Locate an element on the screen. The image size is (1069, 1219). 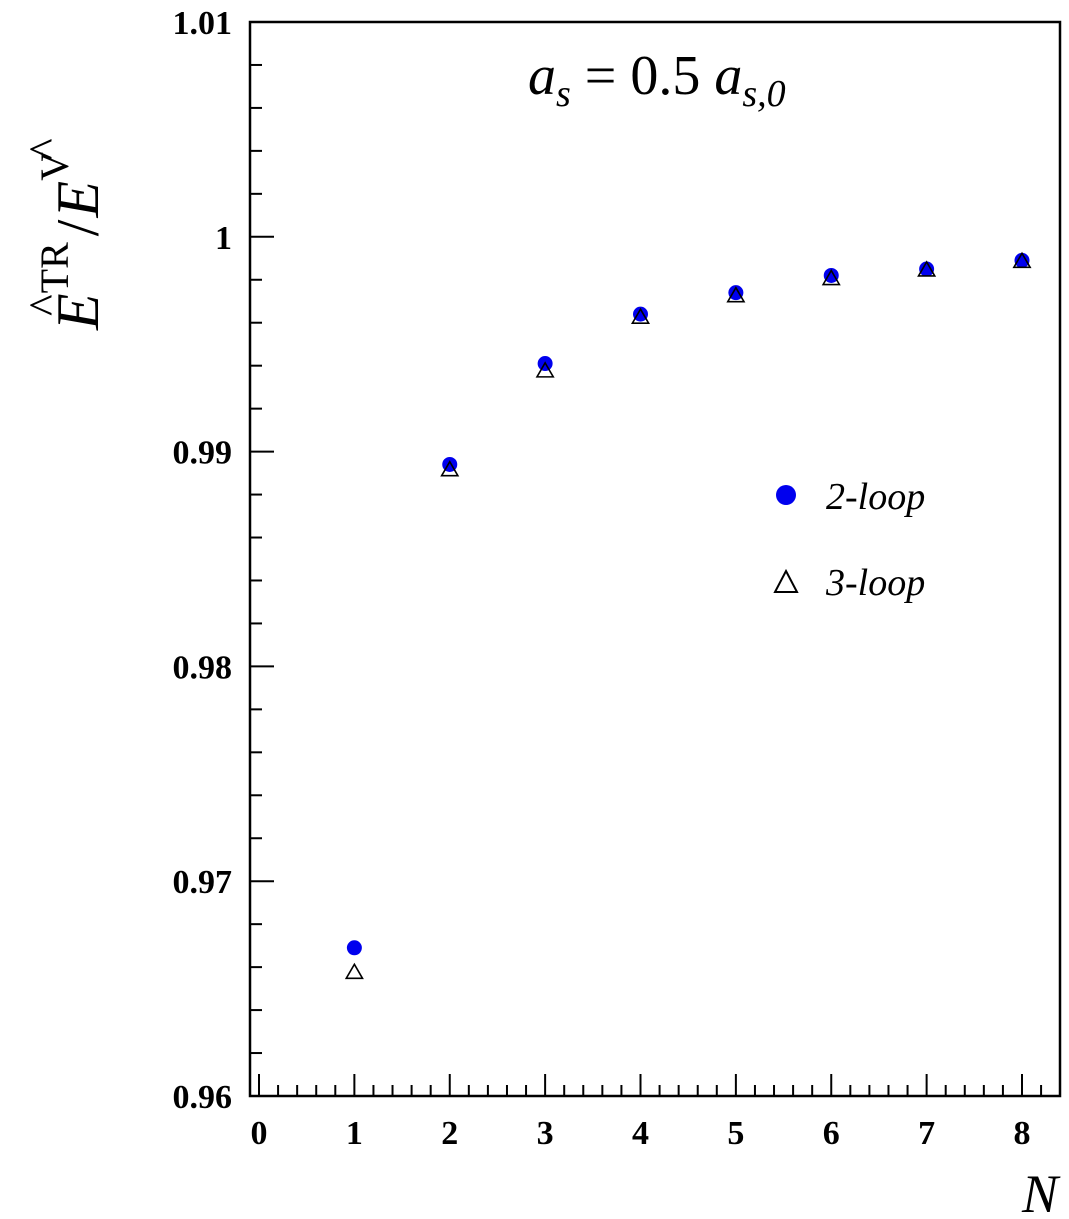
x-tick-label: 6 is located at coordinates (831, 1133).